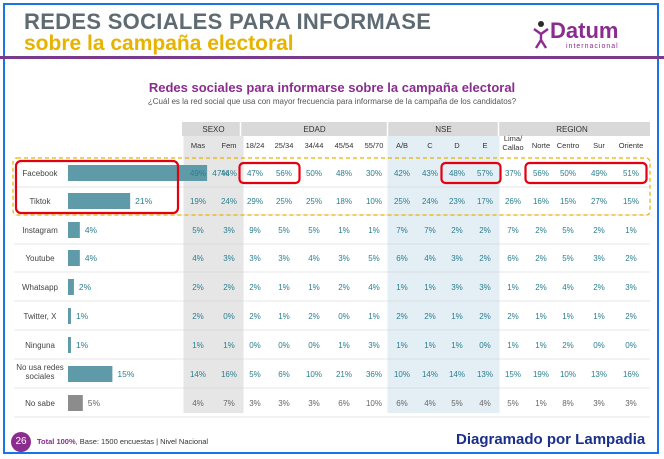 Image resolution: width=664 pixels, height=459 pixels. I want to click on table-cell: 7%, so click(229, 403).